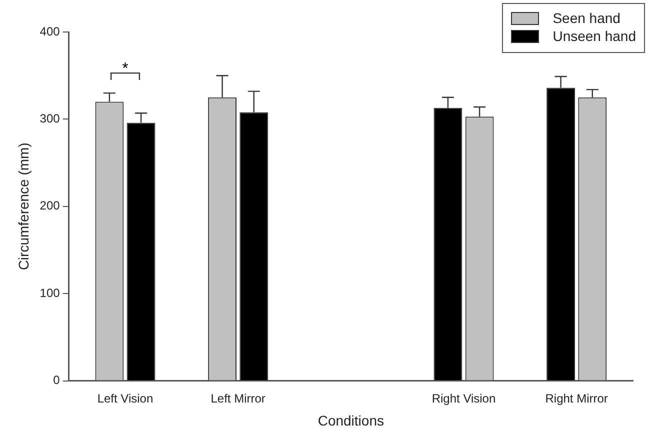 This screenshot has width=653, height=446. I want to click on x-tick-label: Left Vision, so click(125, 398).